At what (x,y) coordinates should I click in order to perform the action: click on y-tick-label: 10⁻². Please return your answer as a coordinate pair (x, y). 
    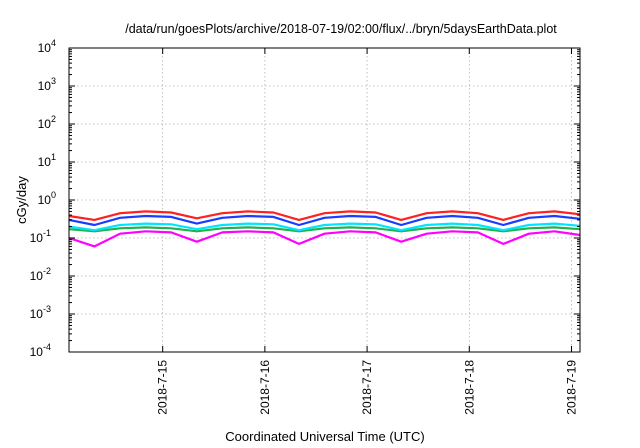
    Looking at the image, I should click on (40, 274).